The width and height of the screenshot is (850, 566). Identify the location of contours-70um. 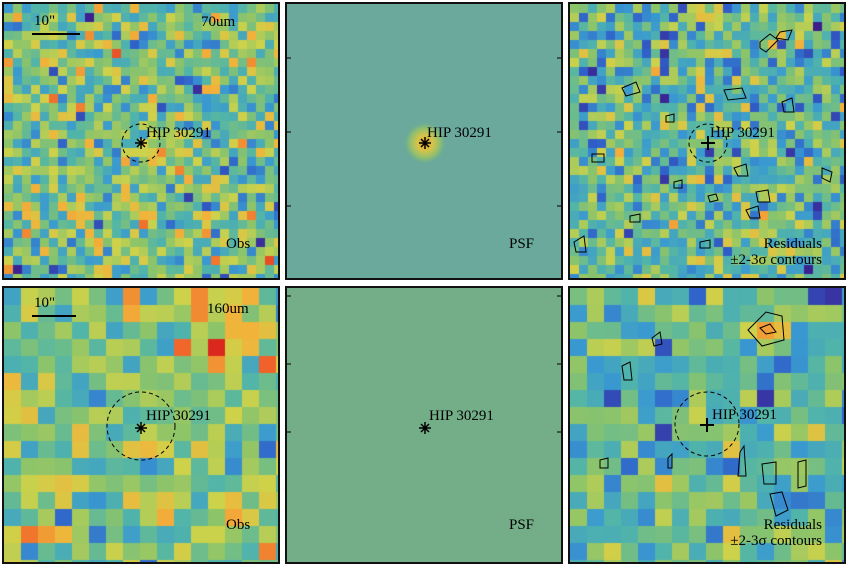
(703, 141).